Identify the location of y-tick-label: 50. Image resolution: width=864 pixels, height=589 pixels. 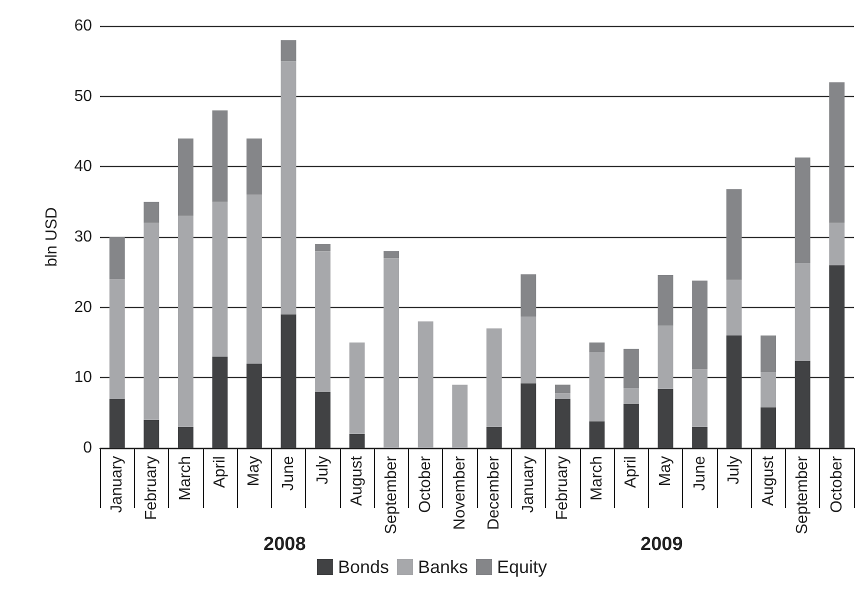
(83, 96).